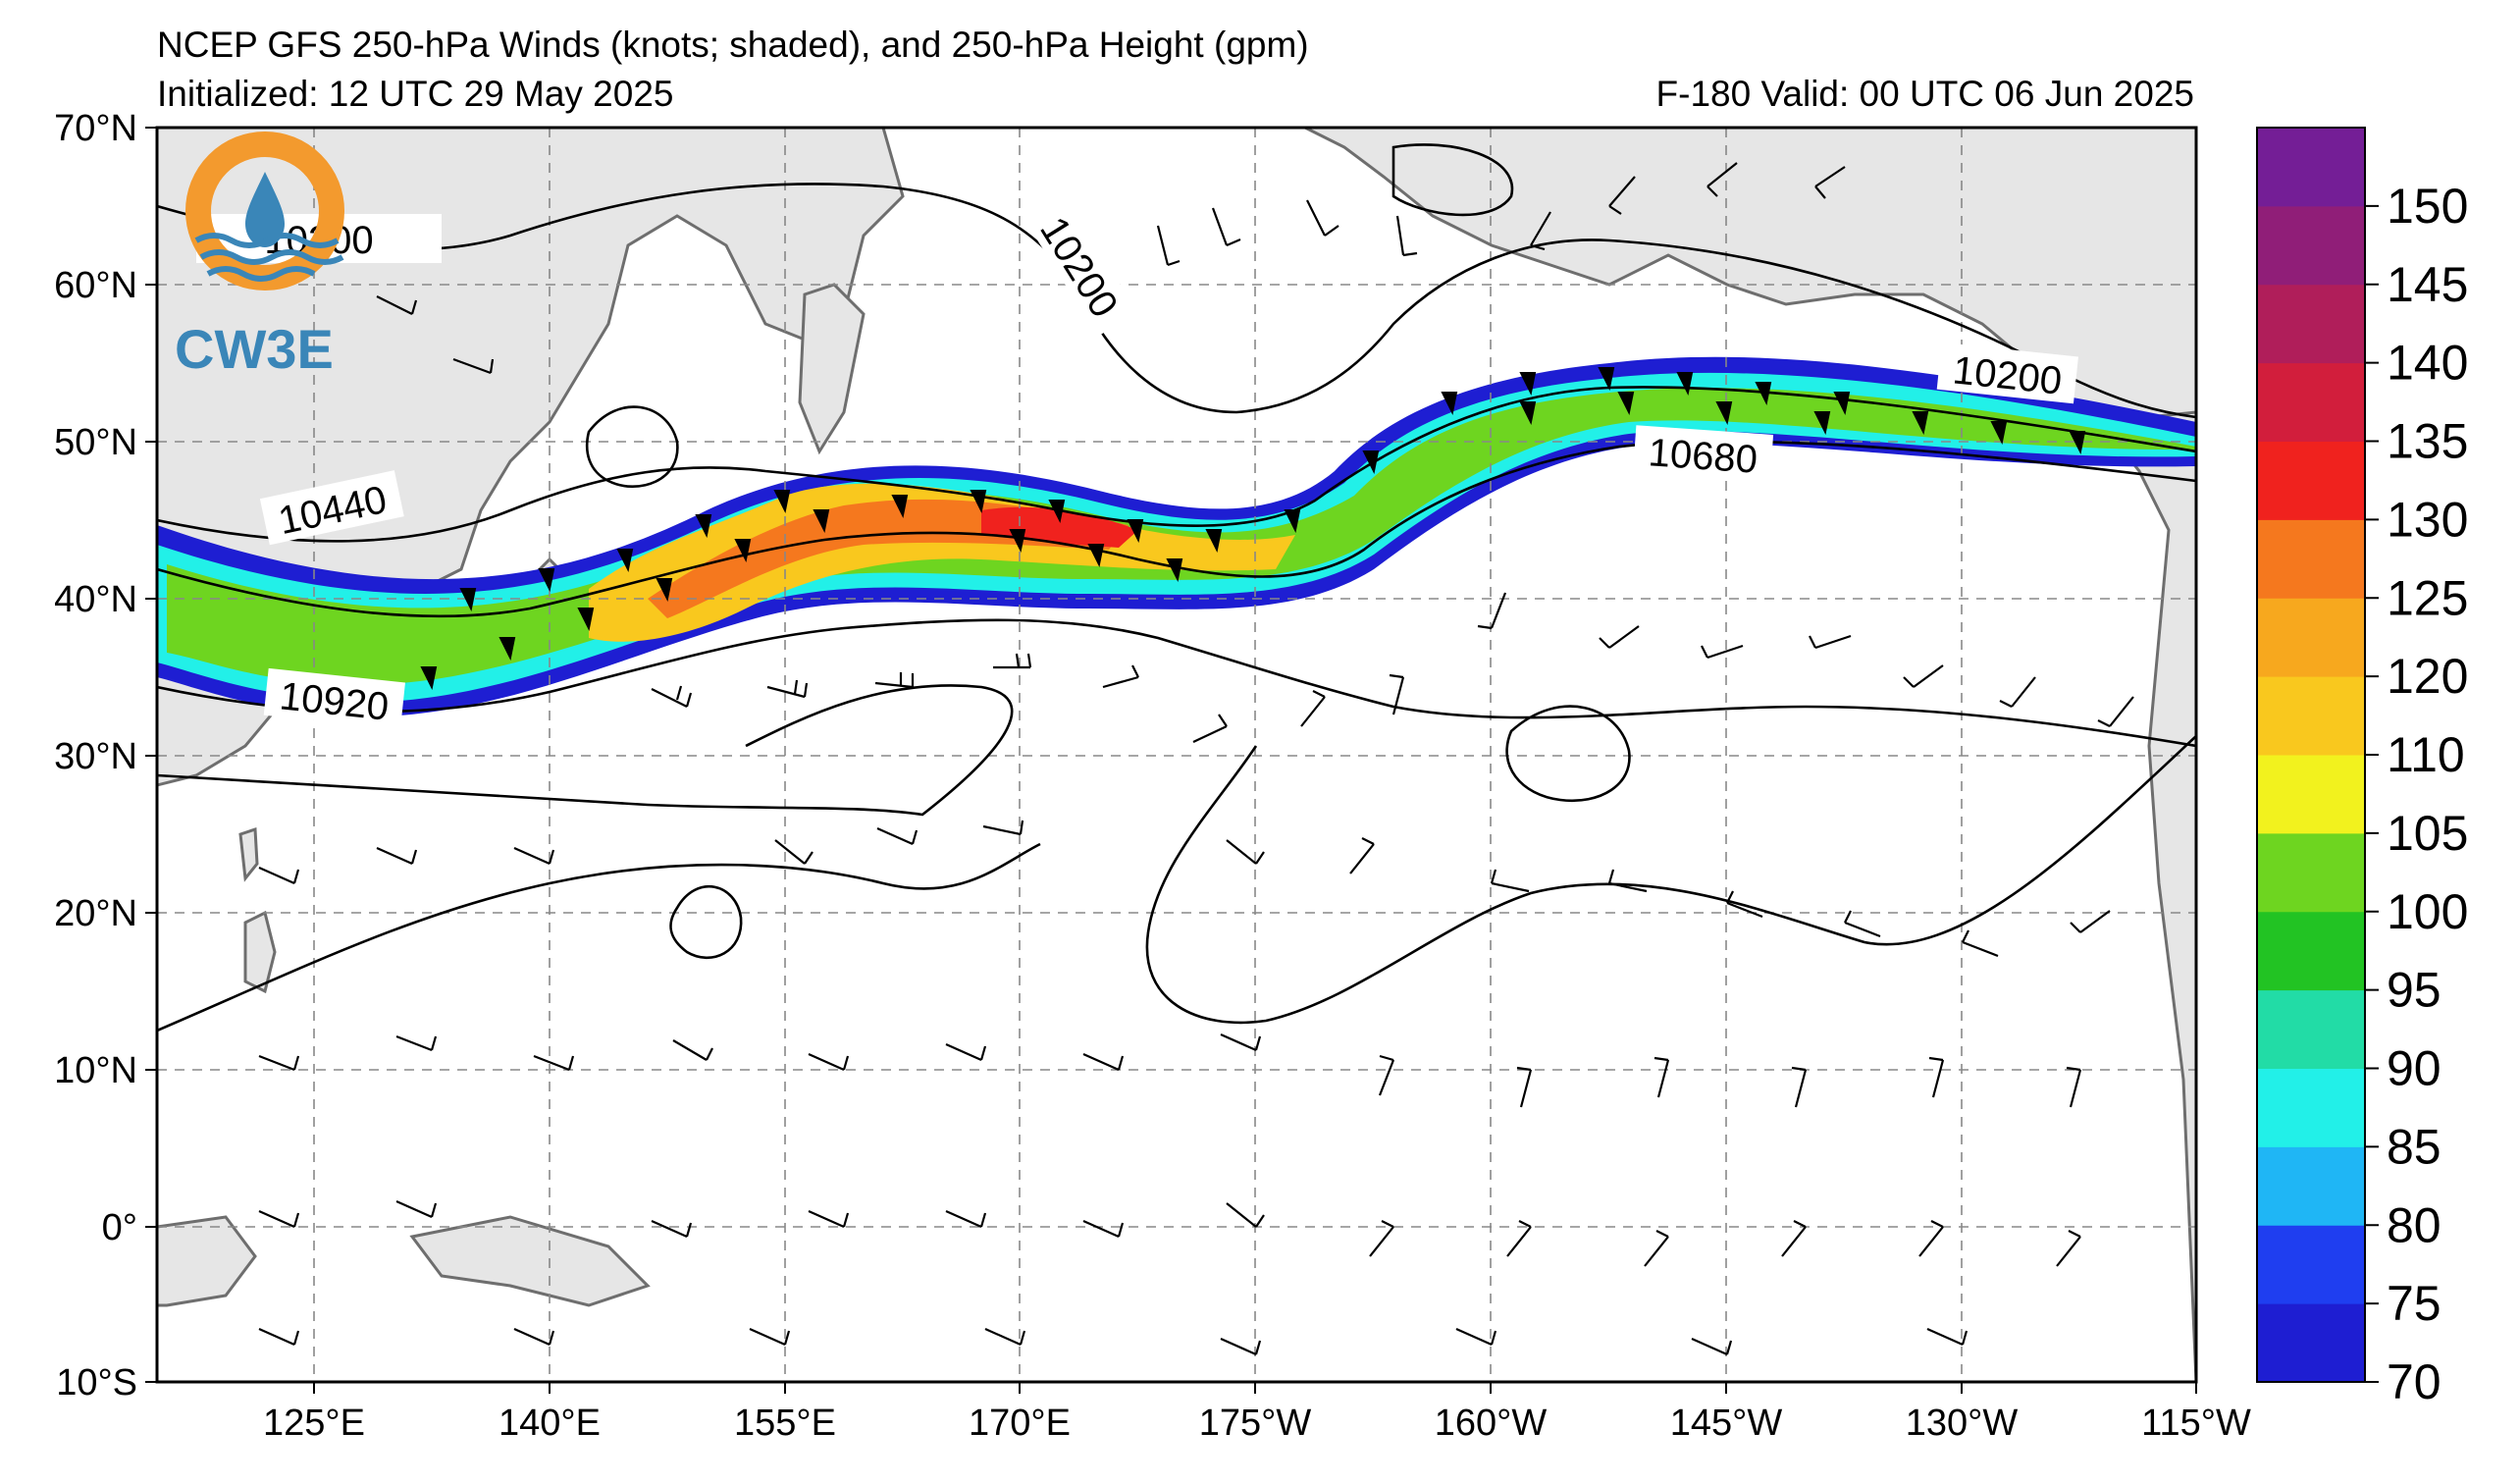  What do you see at coordinates (530, 1261) in the screenshot?
I see `new-guinea` at bounding box center [530, 1261].